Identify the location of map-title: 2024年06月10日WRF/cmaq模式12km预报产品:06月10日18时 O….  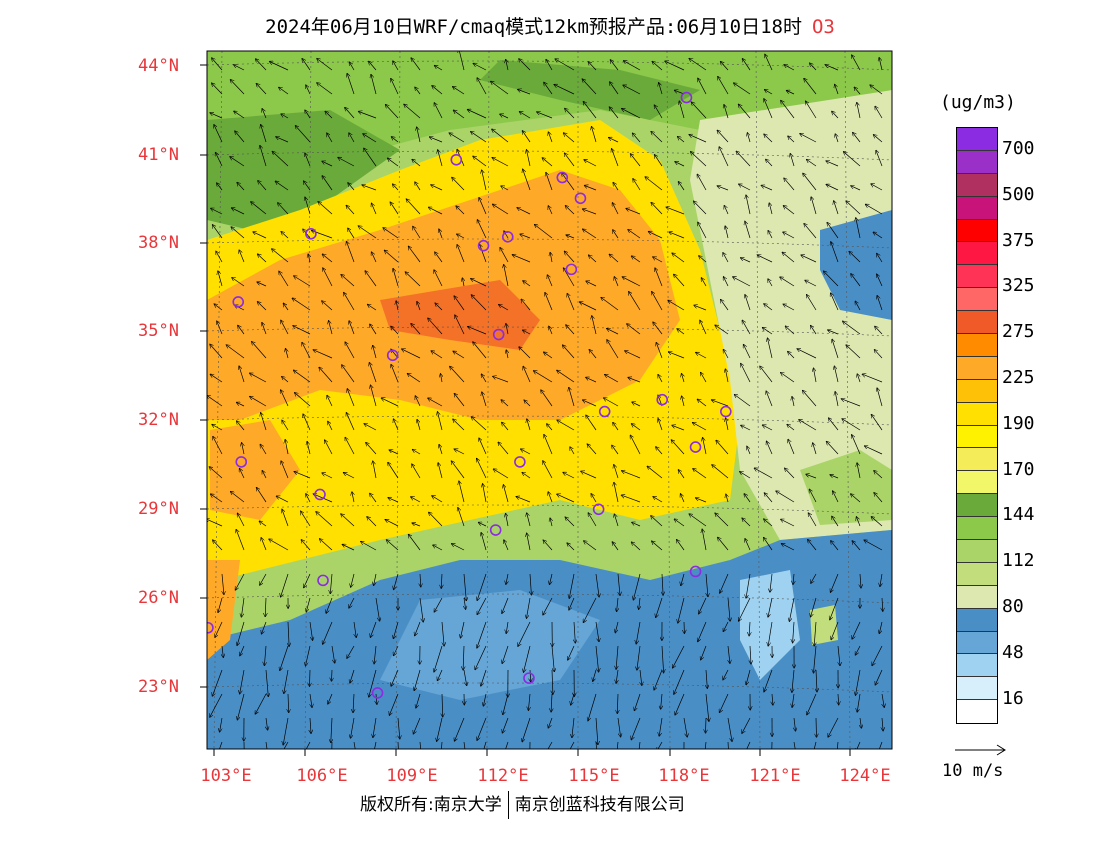
(550, 25).